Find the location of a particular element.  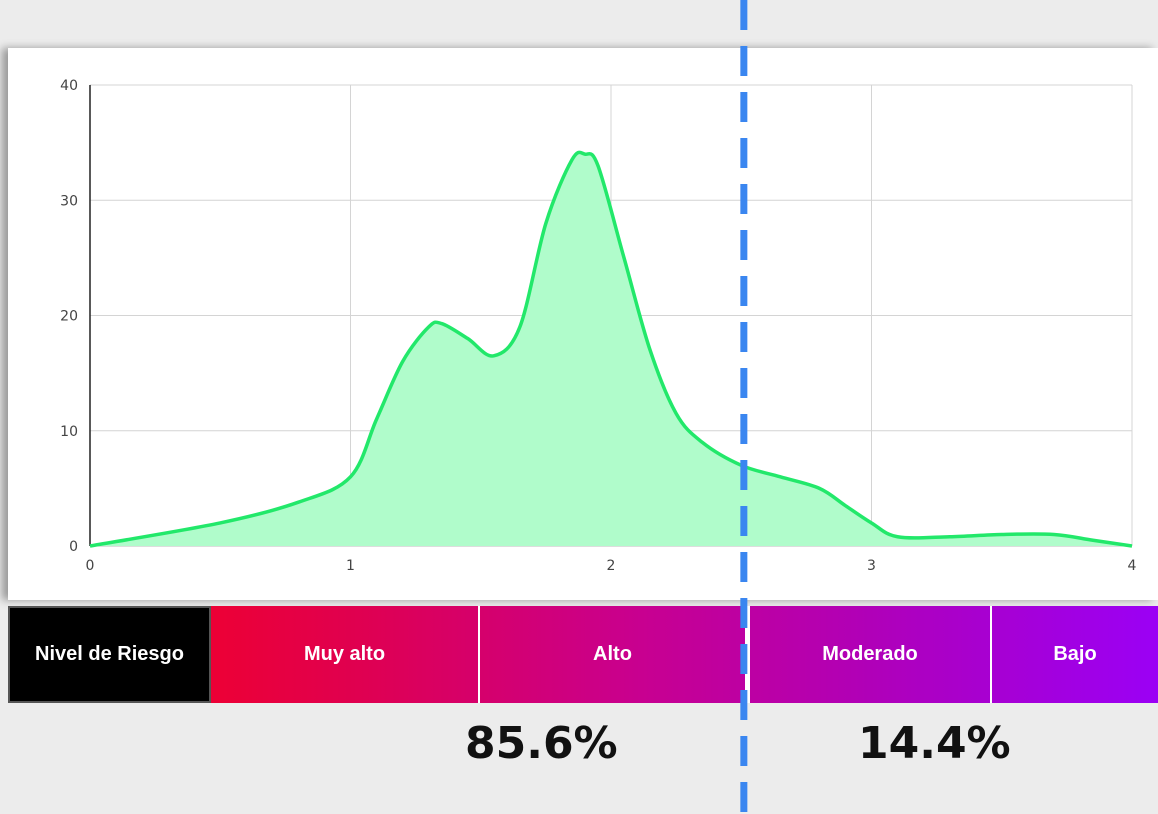

risk-level: Alto is located at coordinates (611, 654).